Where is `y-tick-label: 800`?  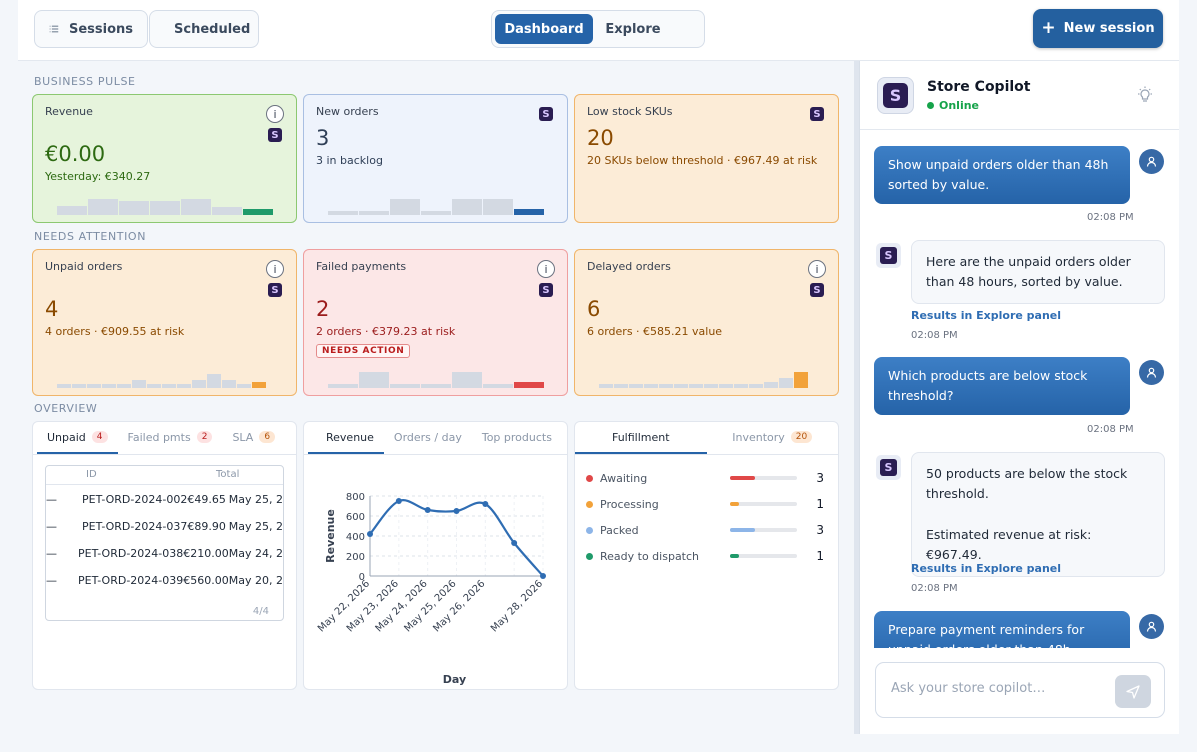
y-tick-label: 800 is located at coordinates (355, 497).